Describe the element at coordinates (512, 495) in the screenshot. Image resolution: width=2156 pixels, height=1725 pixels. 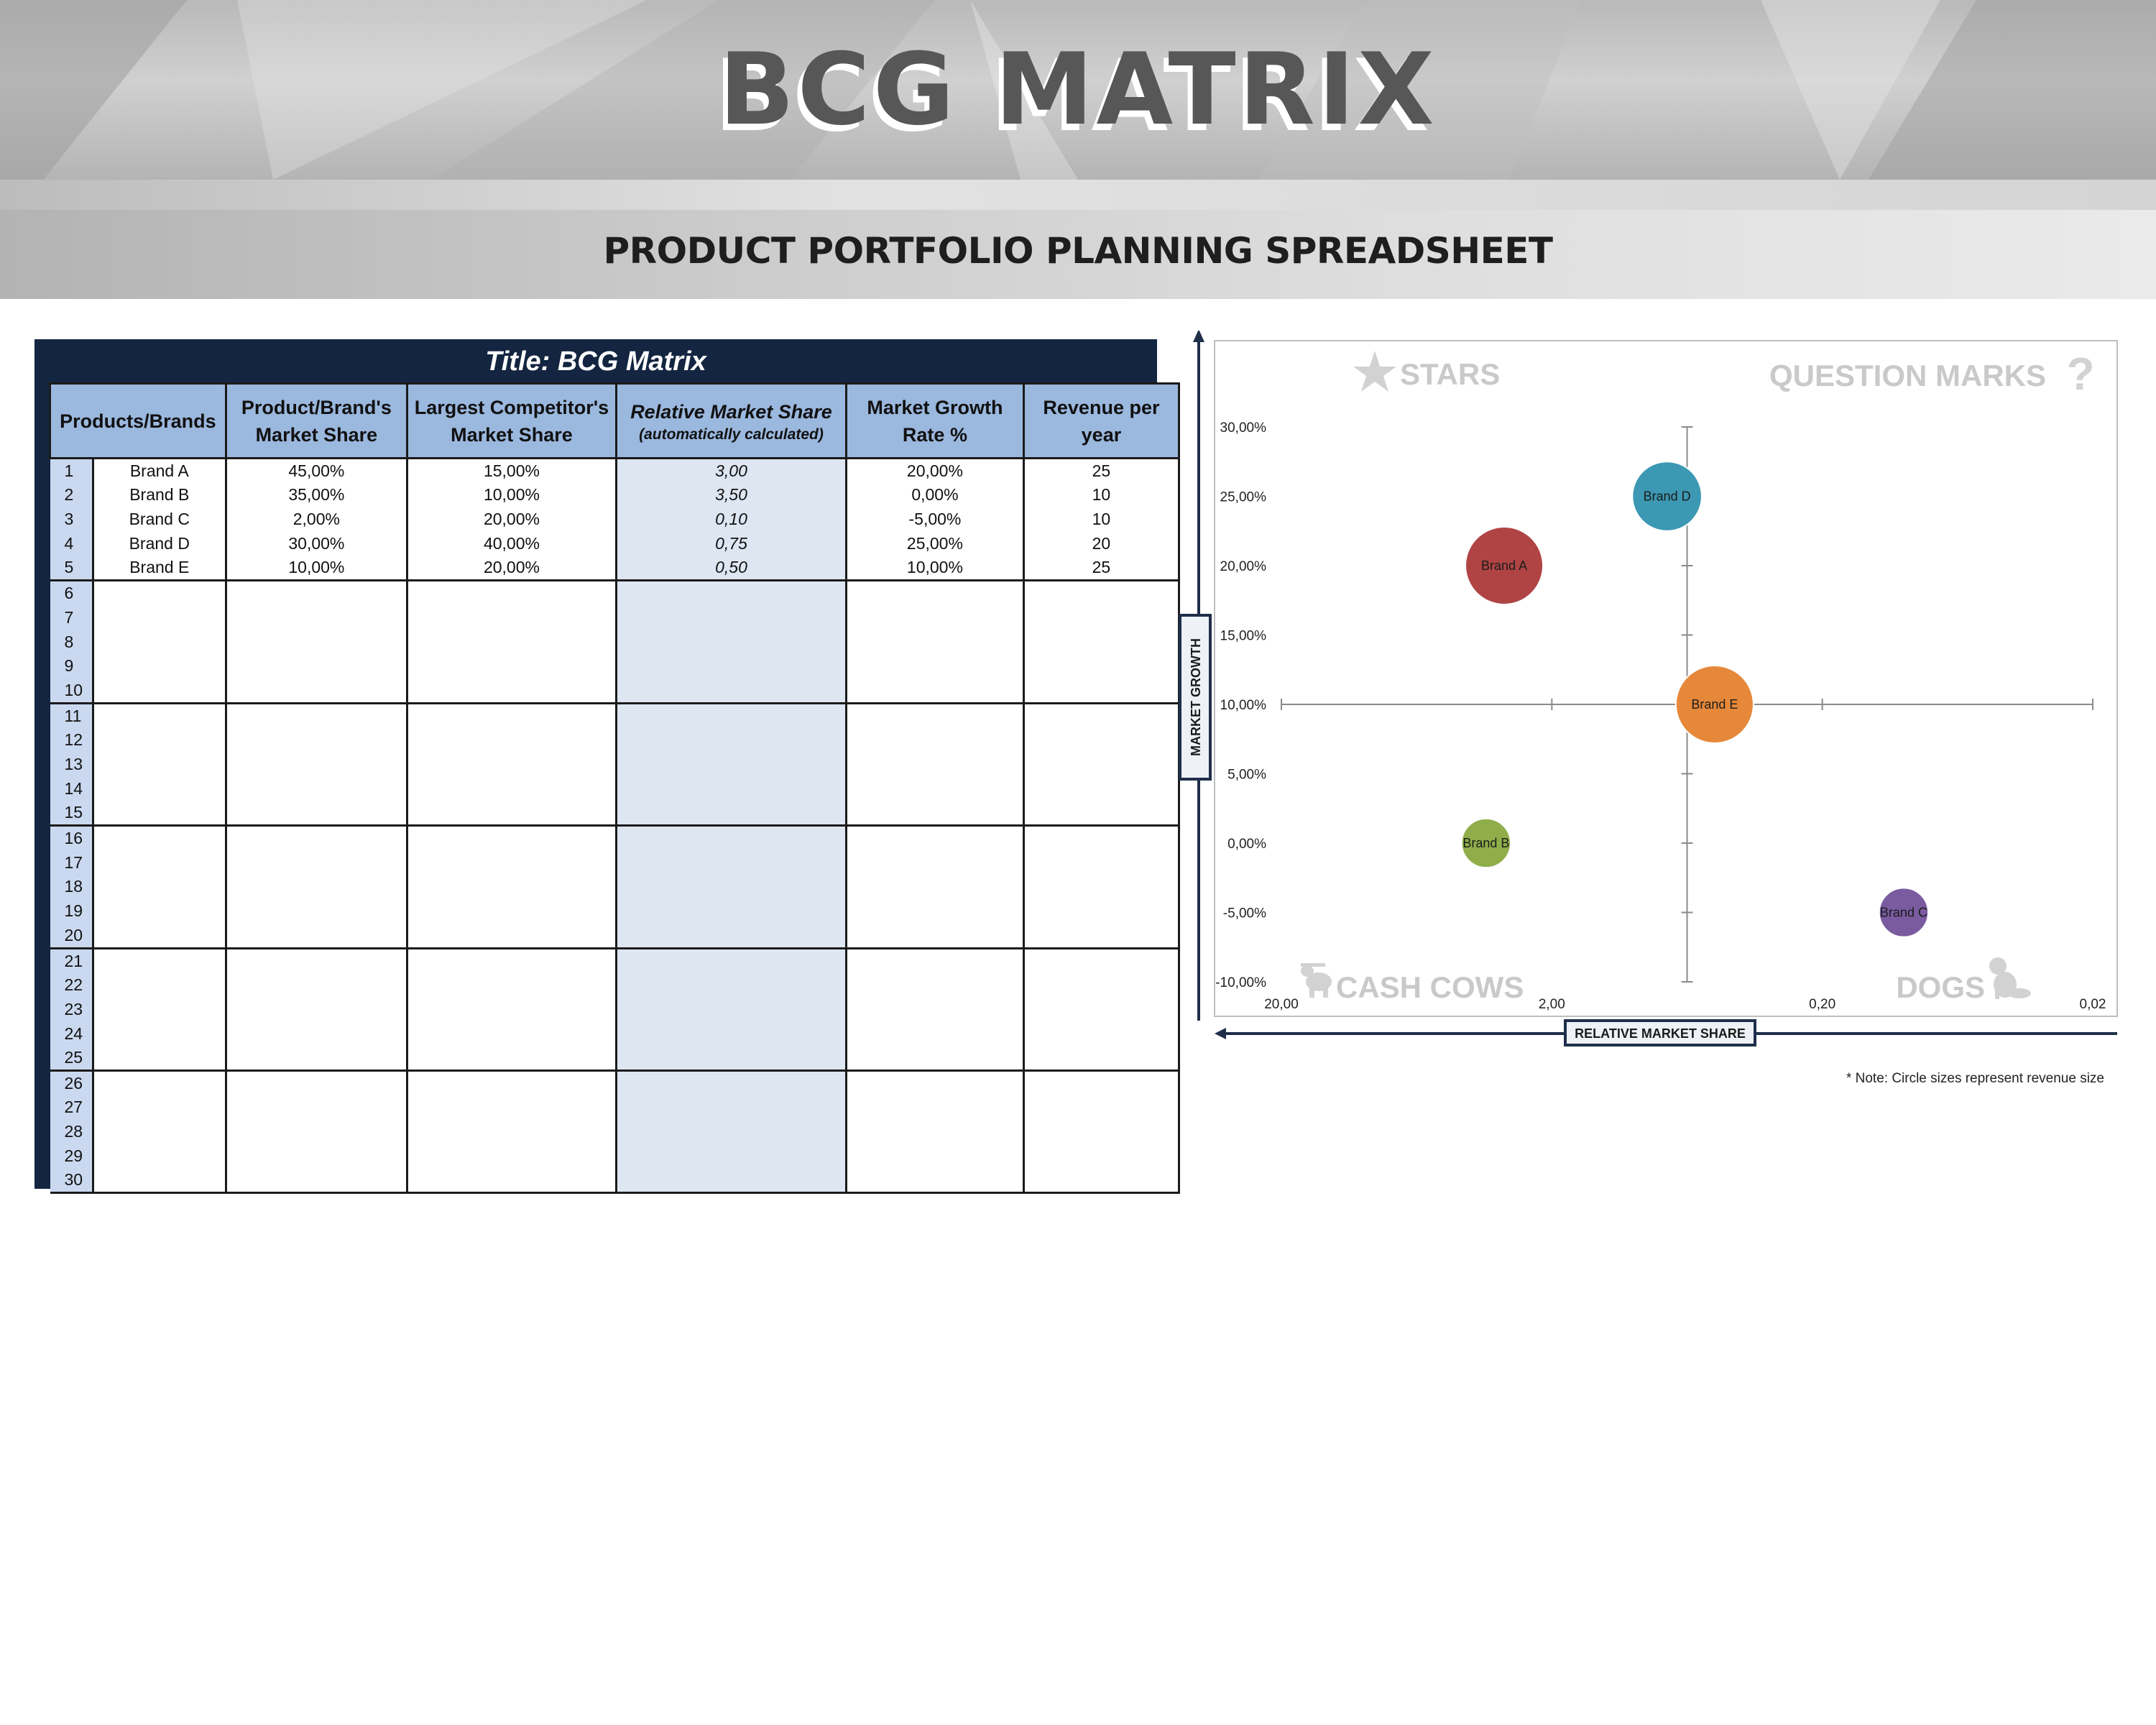
I see `competitor-share-cell: 10,00%` at that location.